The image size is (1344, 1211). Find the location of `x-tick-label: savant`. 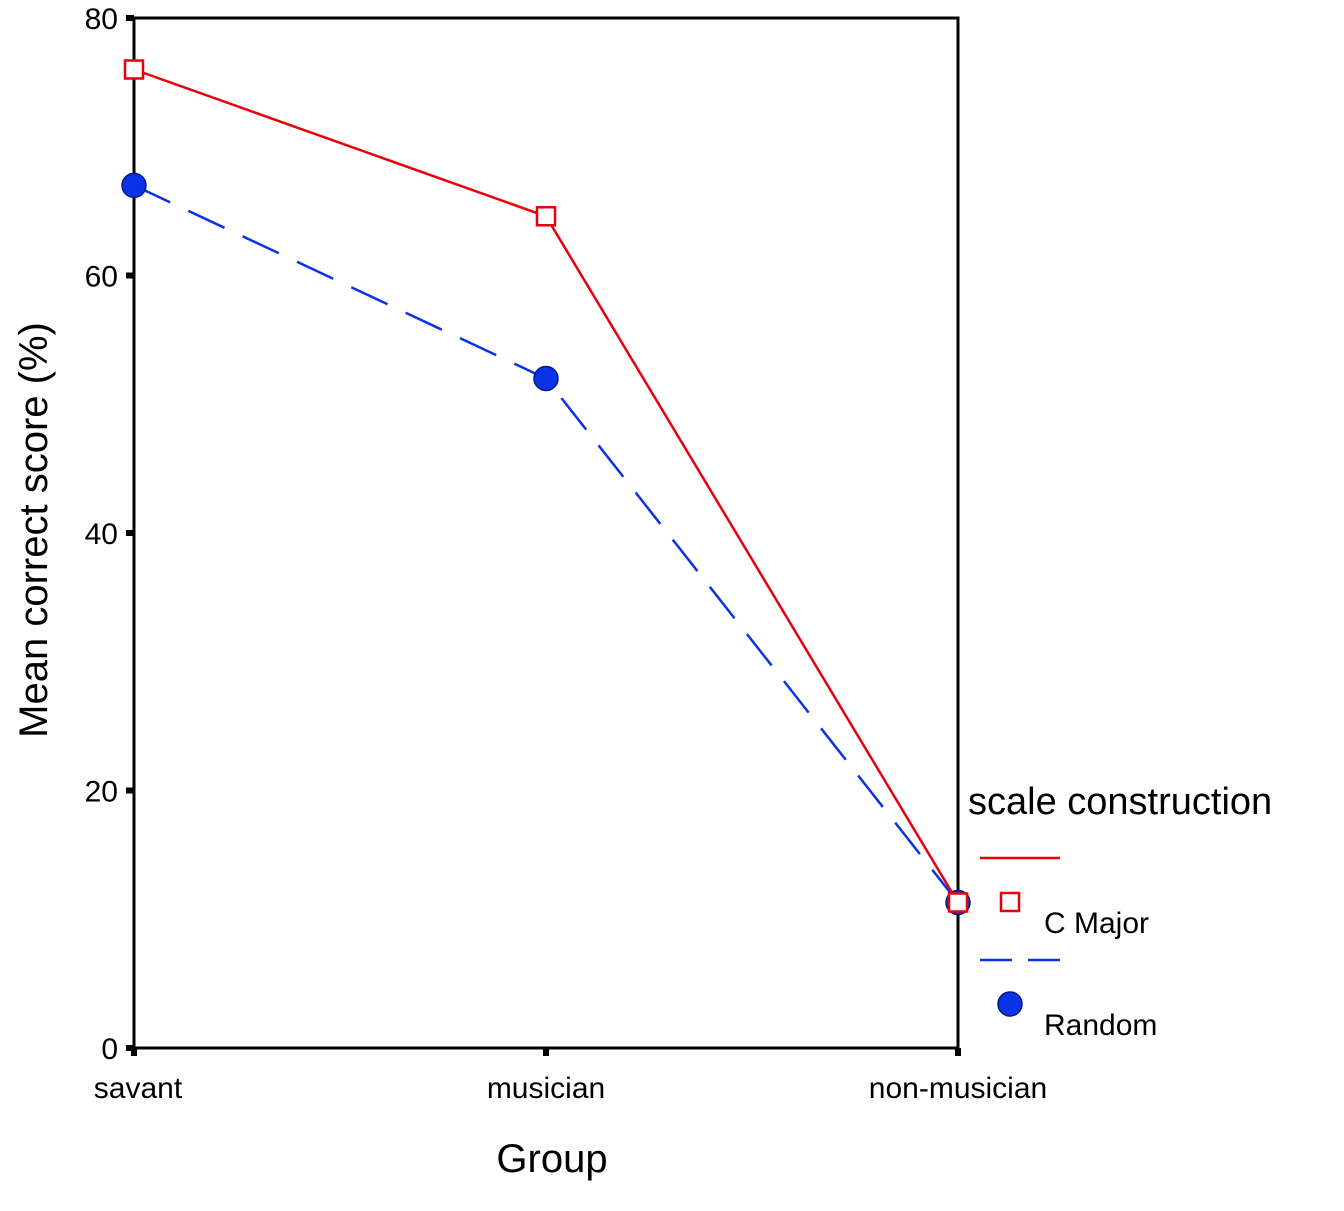

x-tick-label: savant is located at coordinates (138, 1088).